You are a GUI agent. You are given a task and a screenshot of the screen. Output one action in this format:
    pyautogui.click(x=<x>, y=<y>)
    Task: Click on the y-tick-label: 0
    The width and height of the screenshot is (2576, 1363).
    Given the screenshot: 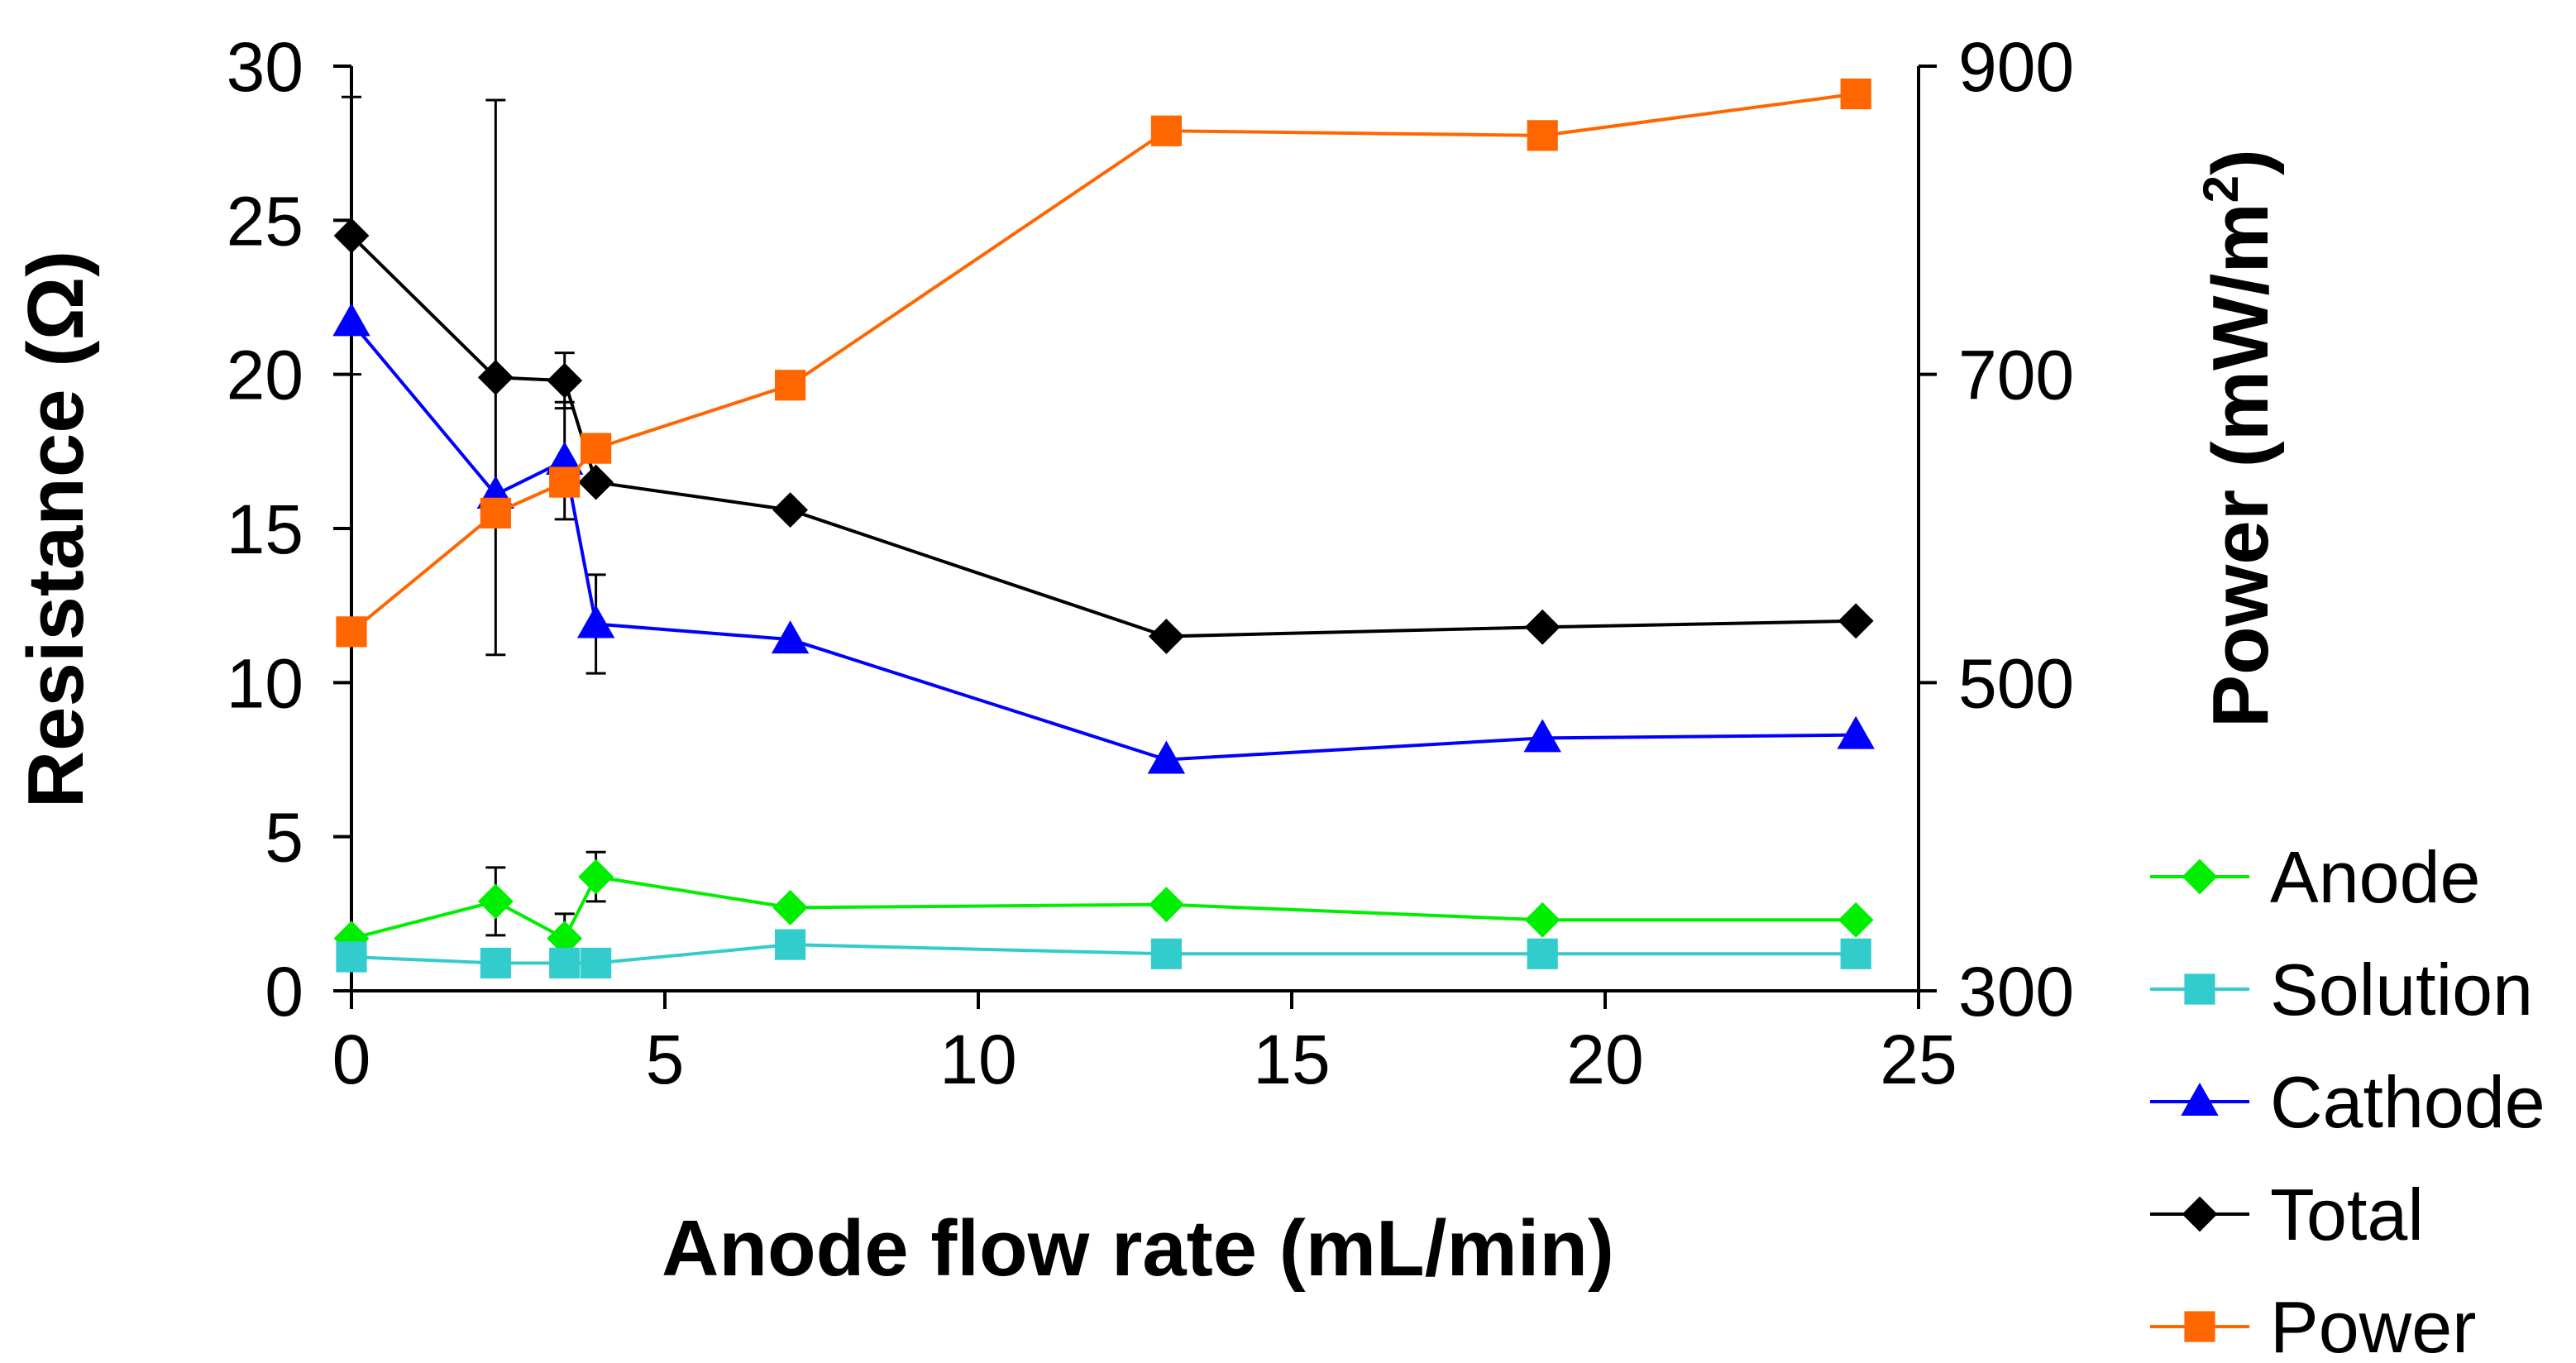 What is the action you would take?
    pyautogui.click(x=284, y=992)
    